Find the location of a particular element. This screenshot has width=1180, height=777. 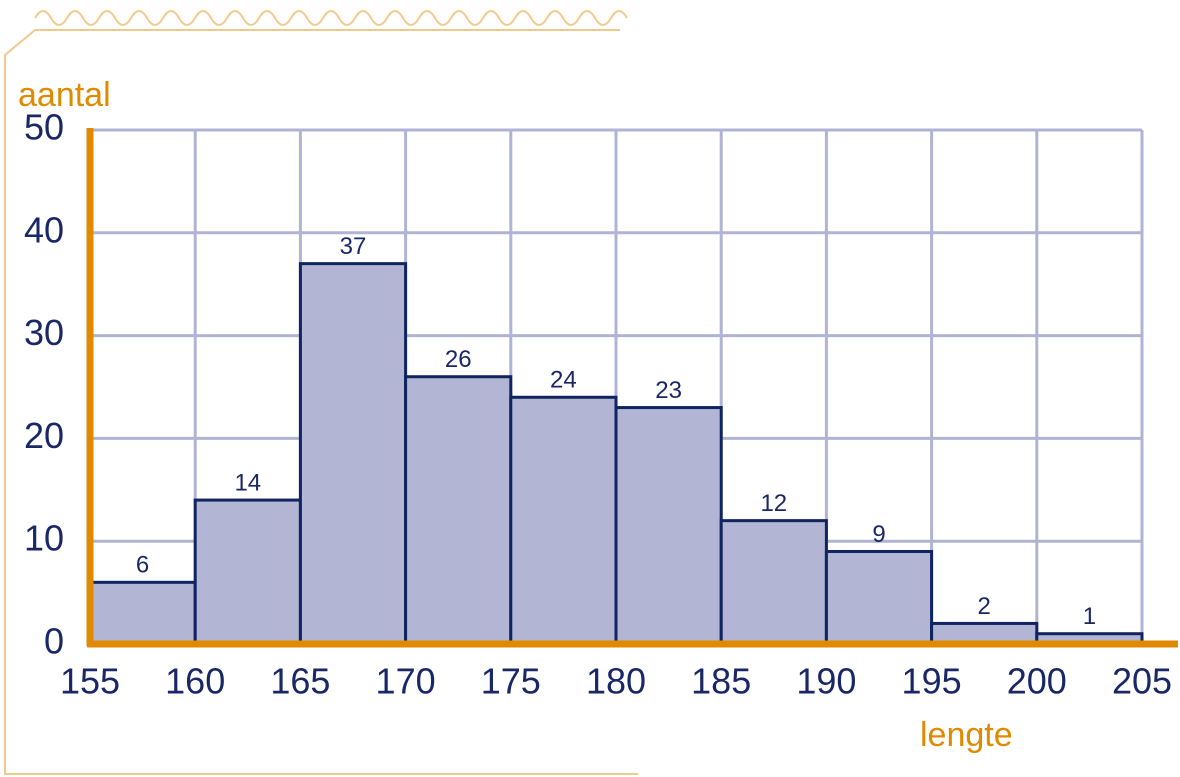

x-tick-label: 160 is located at coordinates (195, 681).